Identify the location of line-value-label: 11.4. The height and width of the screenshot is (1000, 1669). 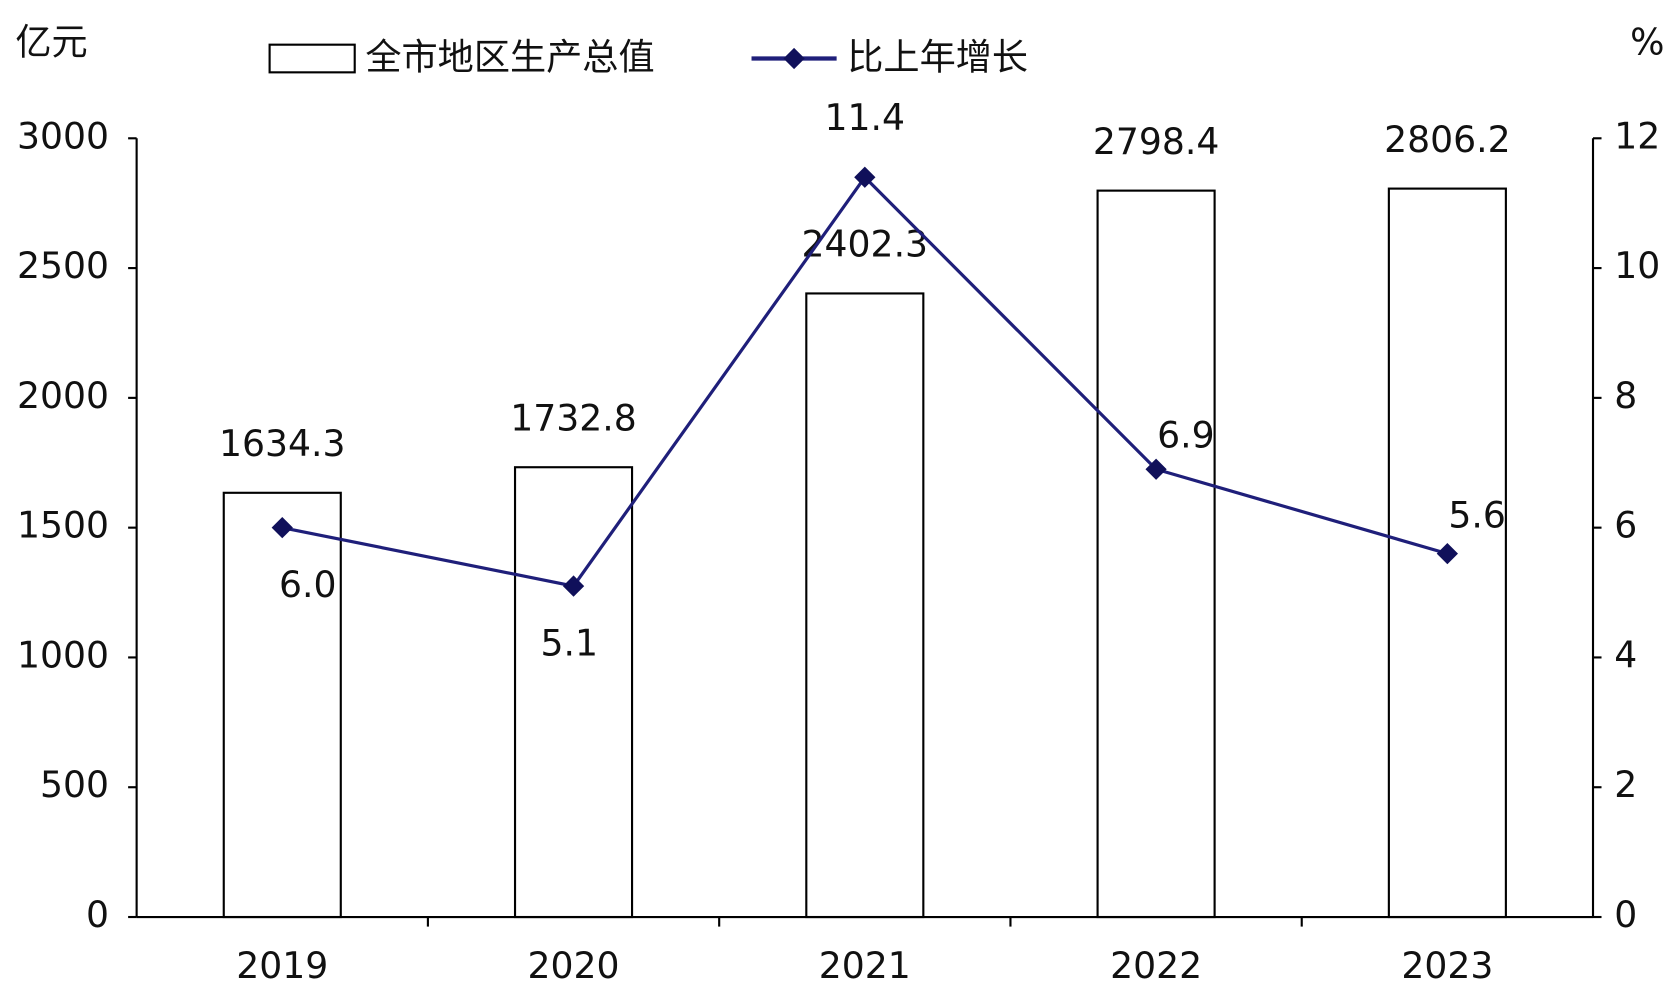
(865, 117).